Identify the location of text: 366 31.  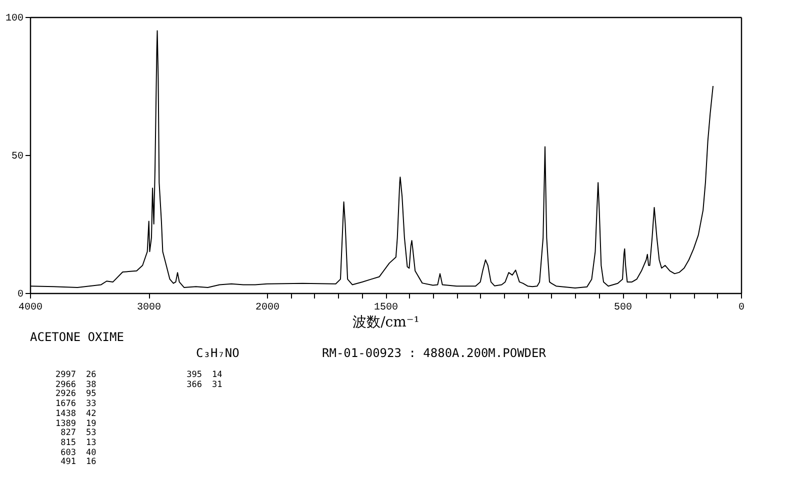
(204, 385).